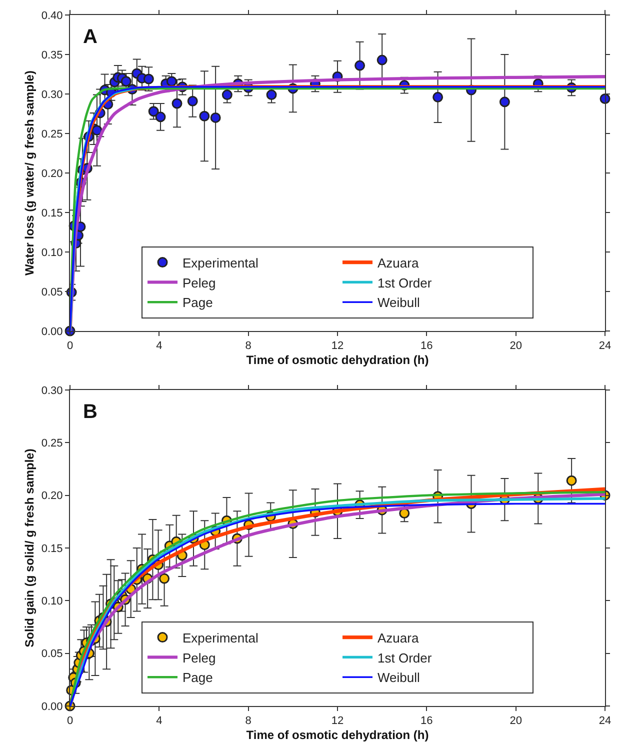  What do you see at coordinates (52, 16) in the screenshot?
I see `y-tick-label: 0.40` at bounding box center [52, 16].